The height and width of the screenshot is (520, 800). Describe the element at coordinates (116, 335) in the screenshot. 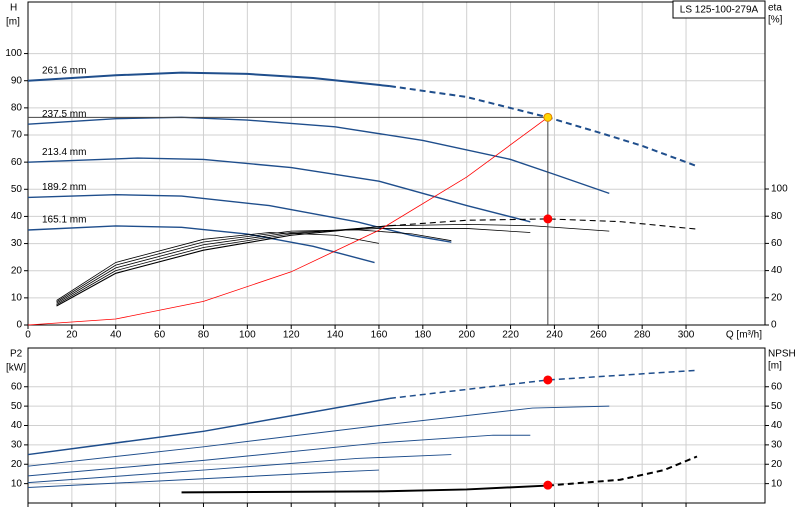

I see `x-tick-label: 40` at that location.